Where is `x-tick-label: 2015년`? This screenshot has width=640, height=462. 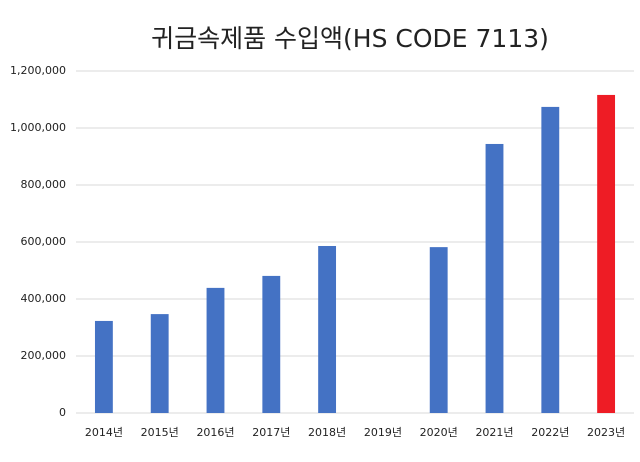 x-tick-label: 2015년 is located at coordinates (160, 432).